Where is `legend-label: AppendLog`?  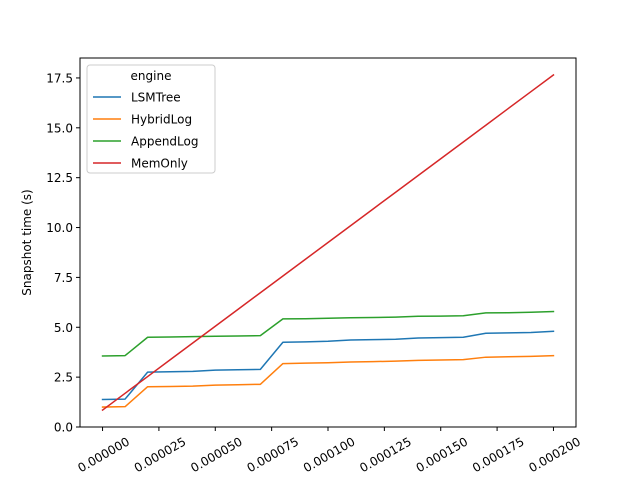
legend-label: AppendLog is located at coordinates (164, 142).